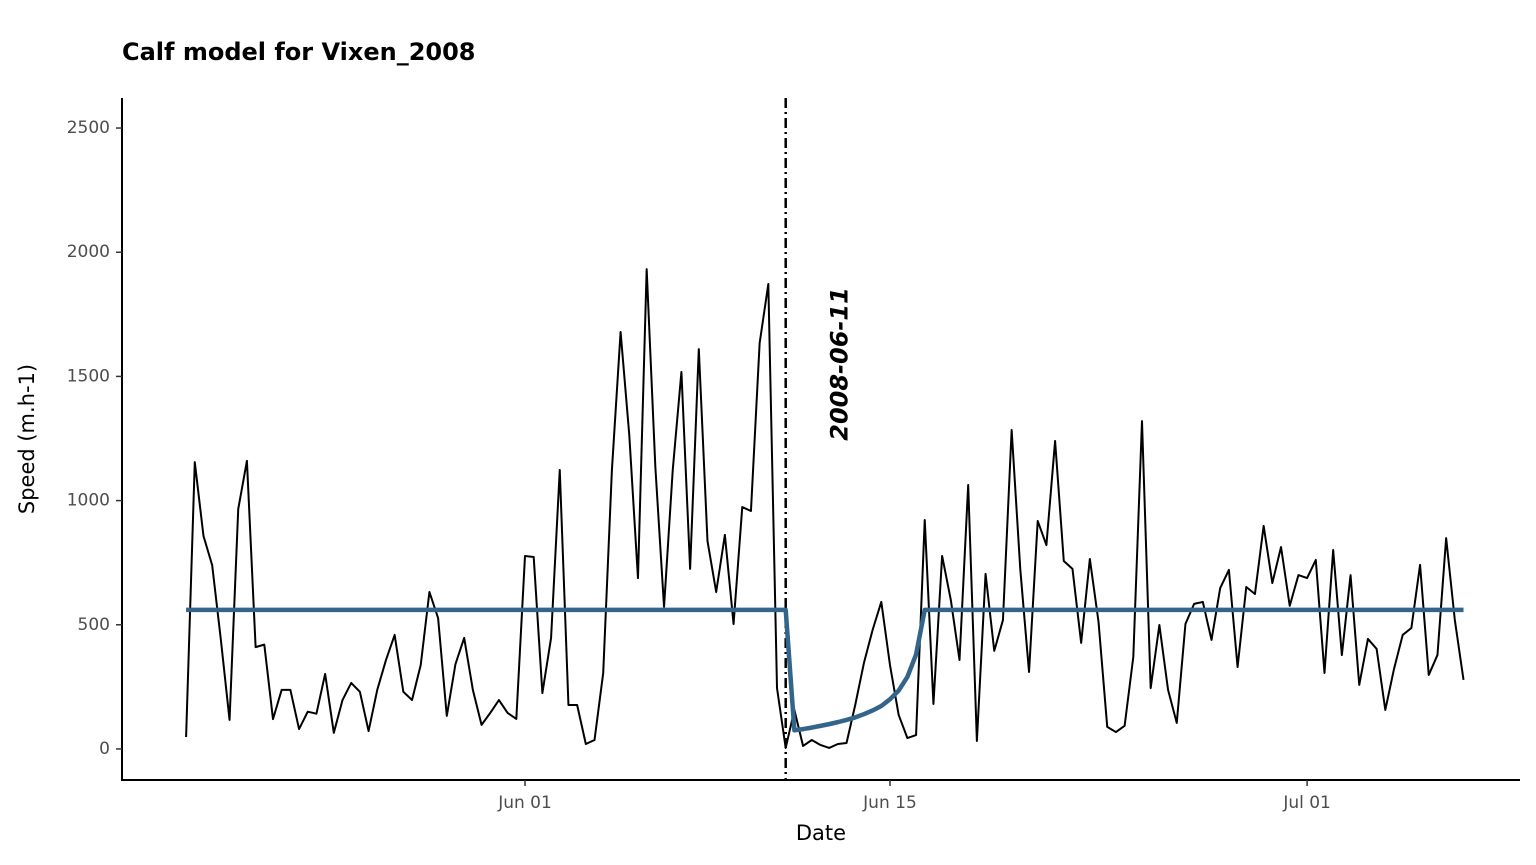 The width and height of the screenshot is (1536, 865). Describe the element at coordinates (88, 376) in the screenshot. I see `y-tick-label: 1500` at that location.